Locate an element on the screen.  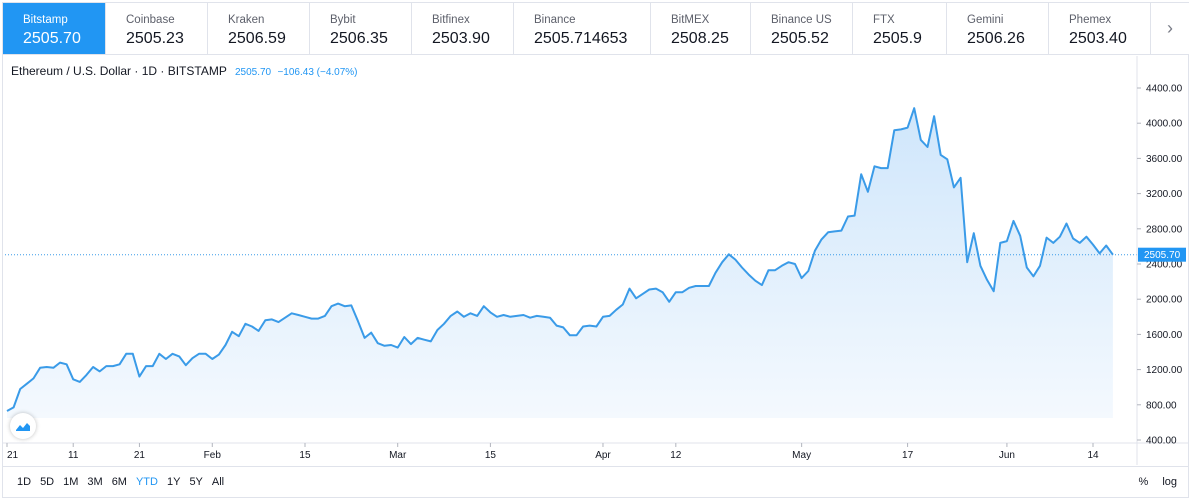
tab-price: 2505.52 is located at coordinates (800, 38).